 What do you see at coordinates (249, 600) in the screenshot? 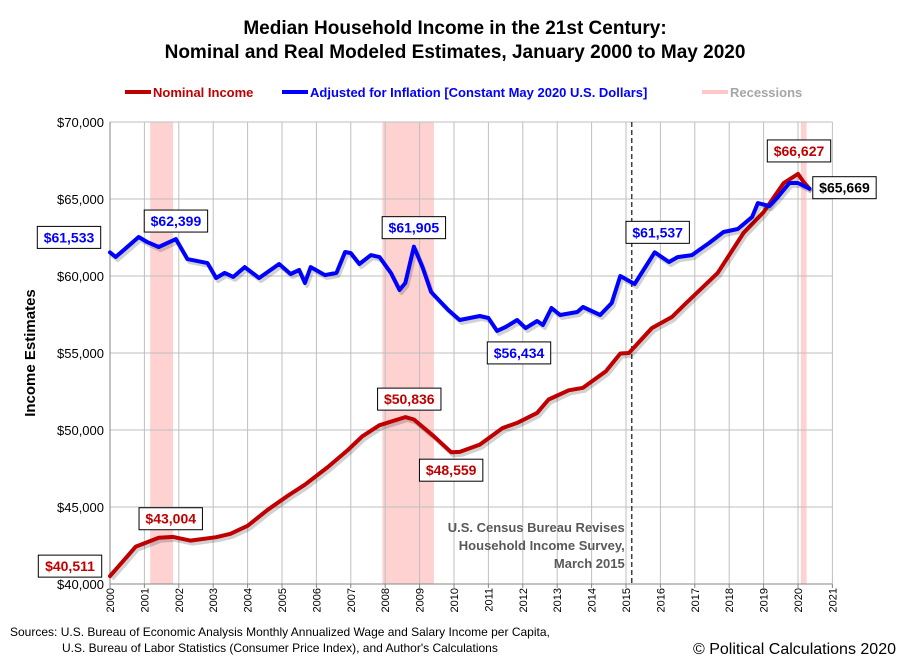
I see `x-tick-label: 2004` at bounding box center [249, 600].